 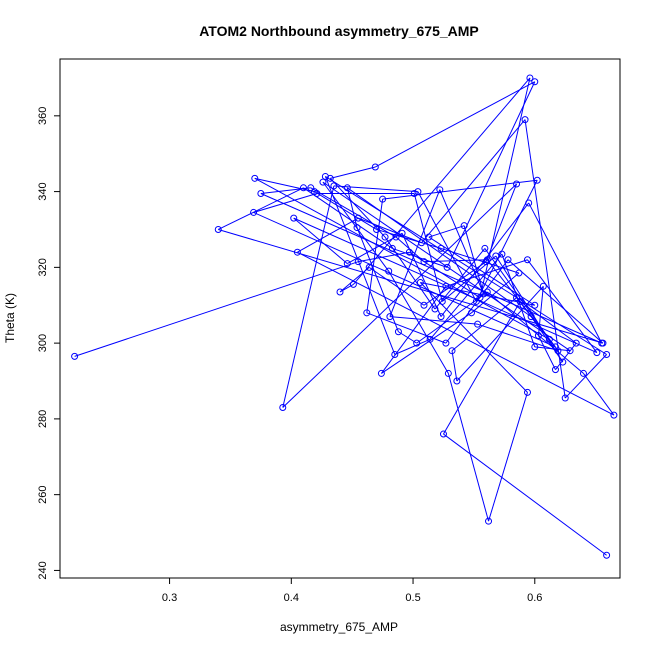 I want to click on y-tick-label-0: 240, so click(x=43, y=570).